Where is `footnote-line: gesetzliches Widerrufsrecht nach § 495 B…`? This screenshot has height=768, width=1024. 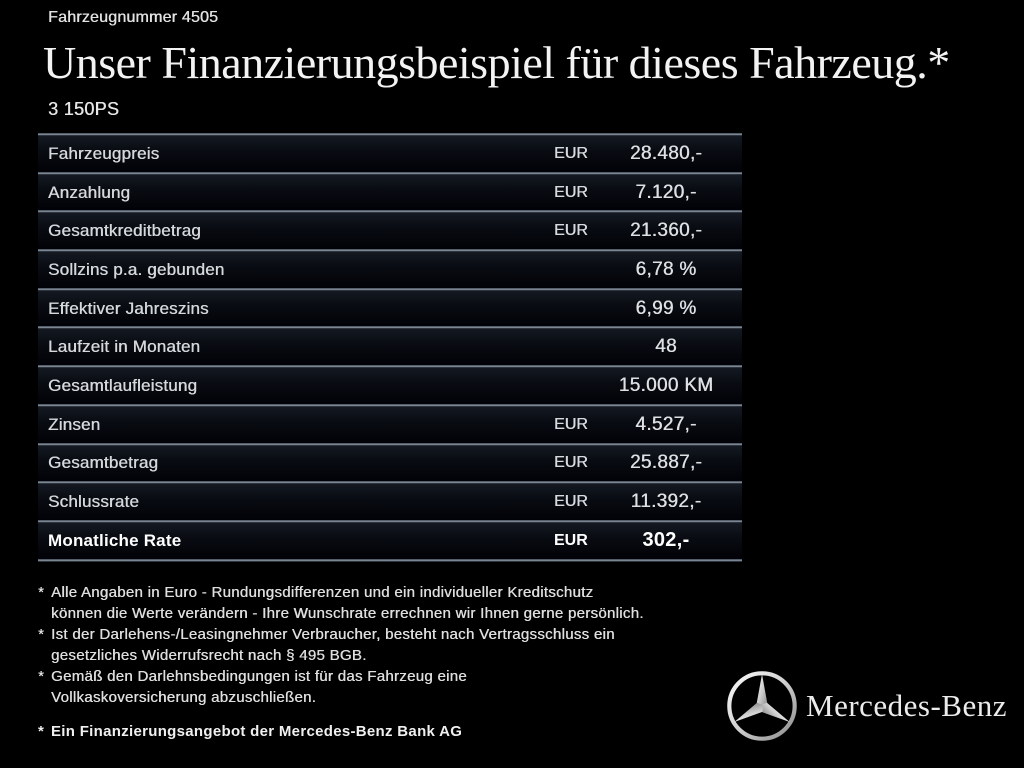 footnote-line: gesetzliches Widerrufsrecht nach § 495 B… is located at coordinates (209, 655).